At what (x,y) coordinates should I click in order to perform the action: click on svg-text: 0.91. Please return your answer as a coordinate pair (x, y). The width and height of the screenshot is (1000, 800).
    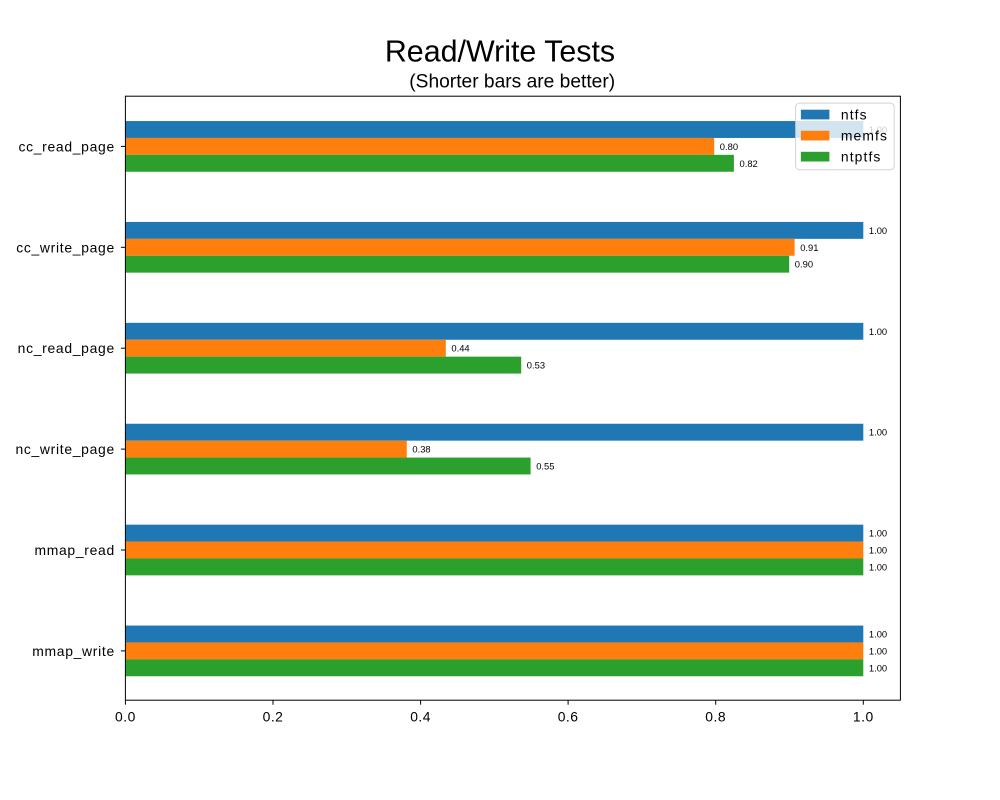
    Looking at the image, I should click on (809, 247).